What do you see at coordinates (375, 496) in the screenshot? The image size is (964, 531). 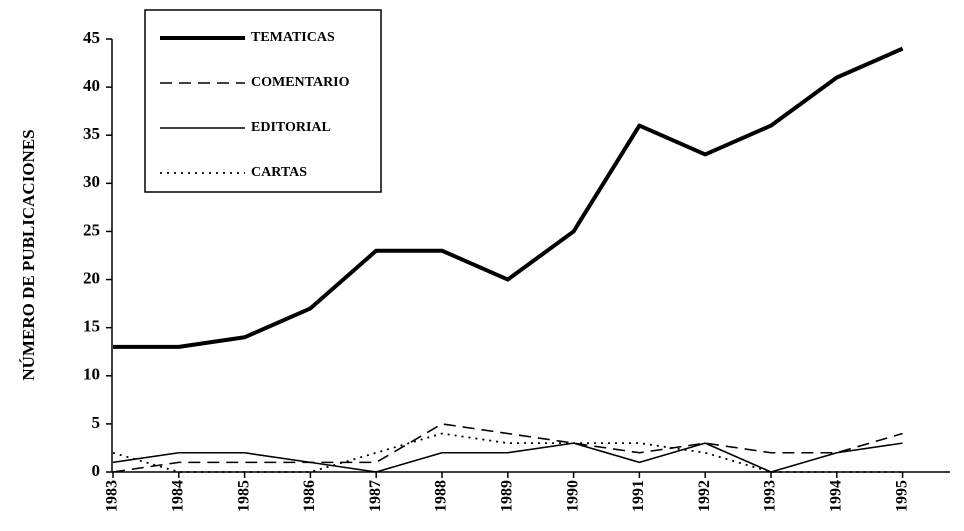 I see `x-tick-label: 1987` at bounding box center [375, 496].